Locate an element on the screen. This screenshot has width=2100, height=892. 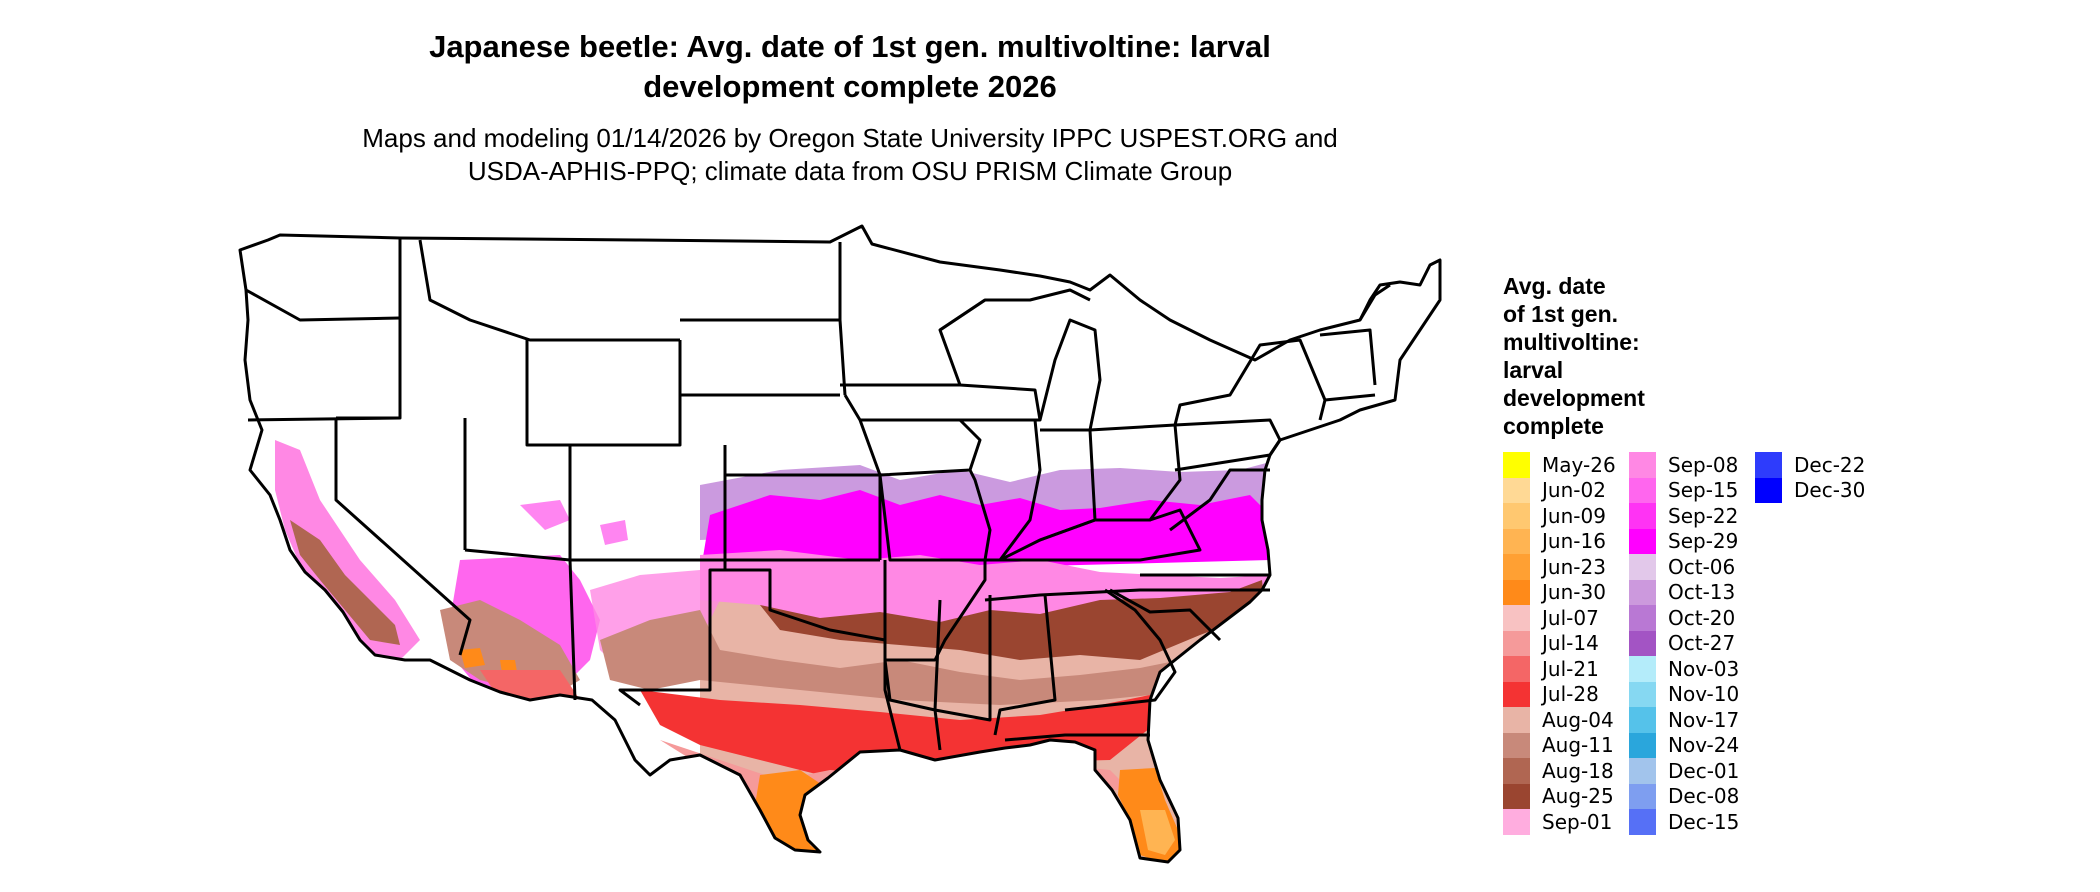
may-26-keys-zone is located at coordinates (1147, 875).